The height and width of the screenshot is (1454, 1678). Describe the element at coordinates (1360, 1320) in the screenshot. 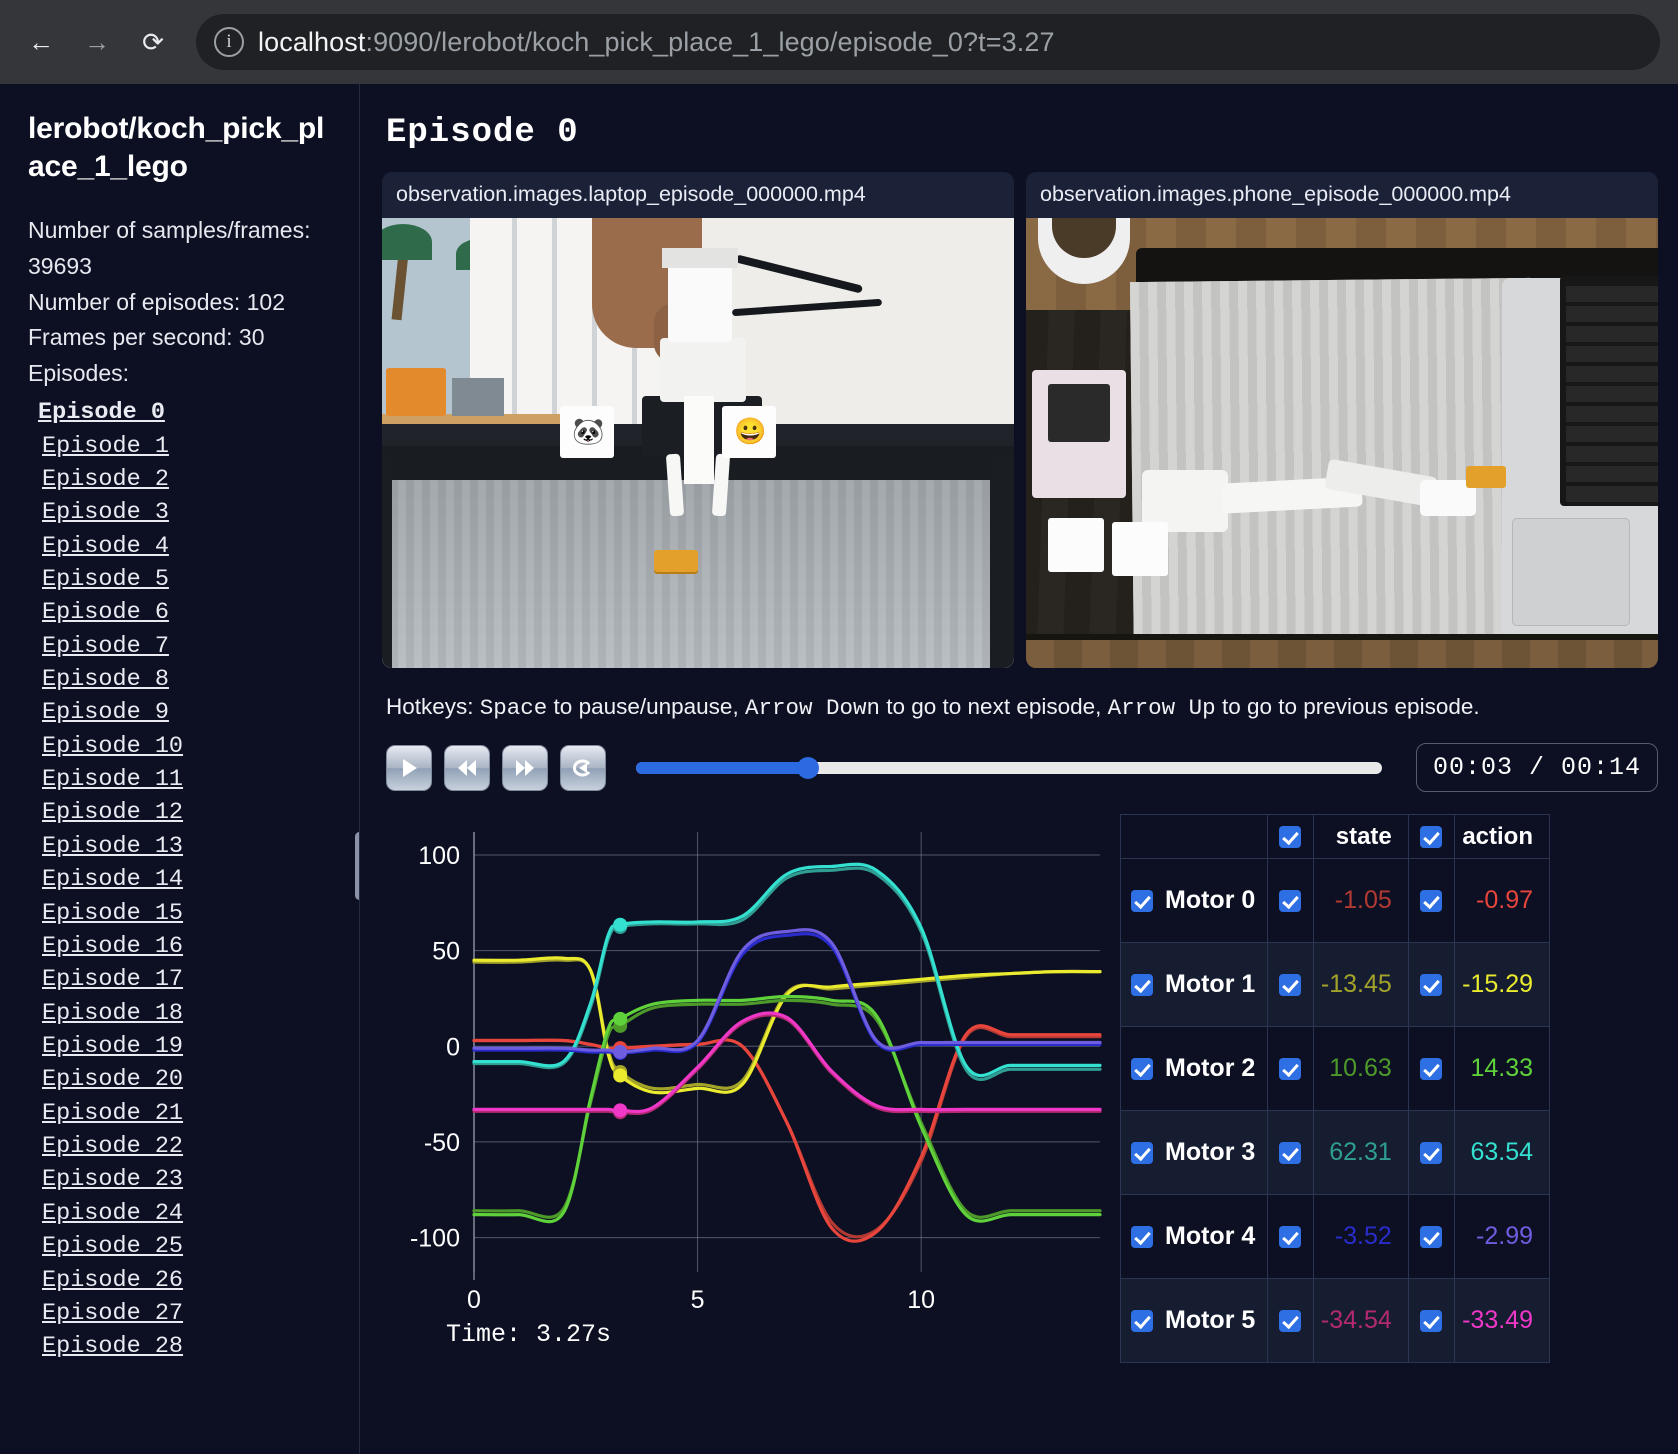

I see `state-value: -34.54` at that location.